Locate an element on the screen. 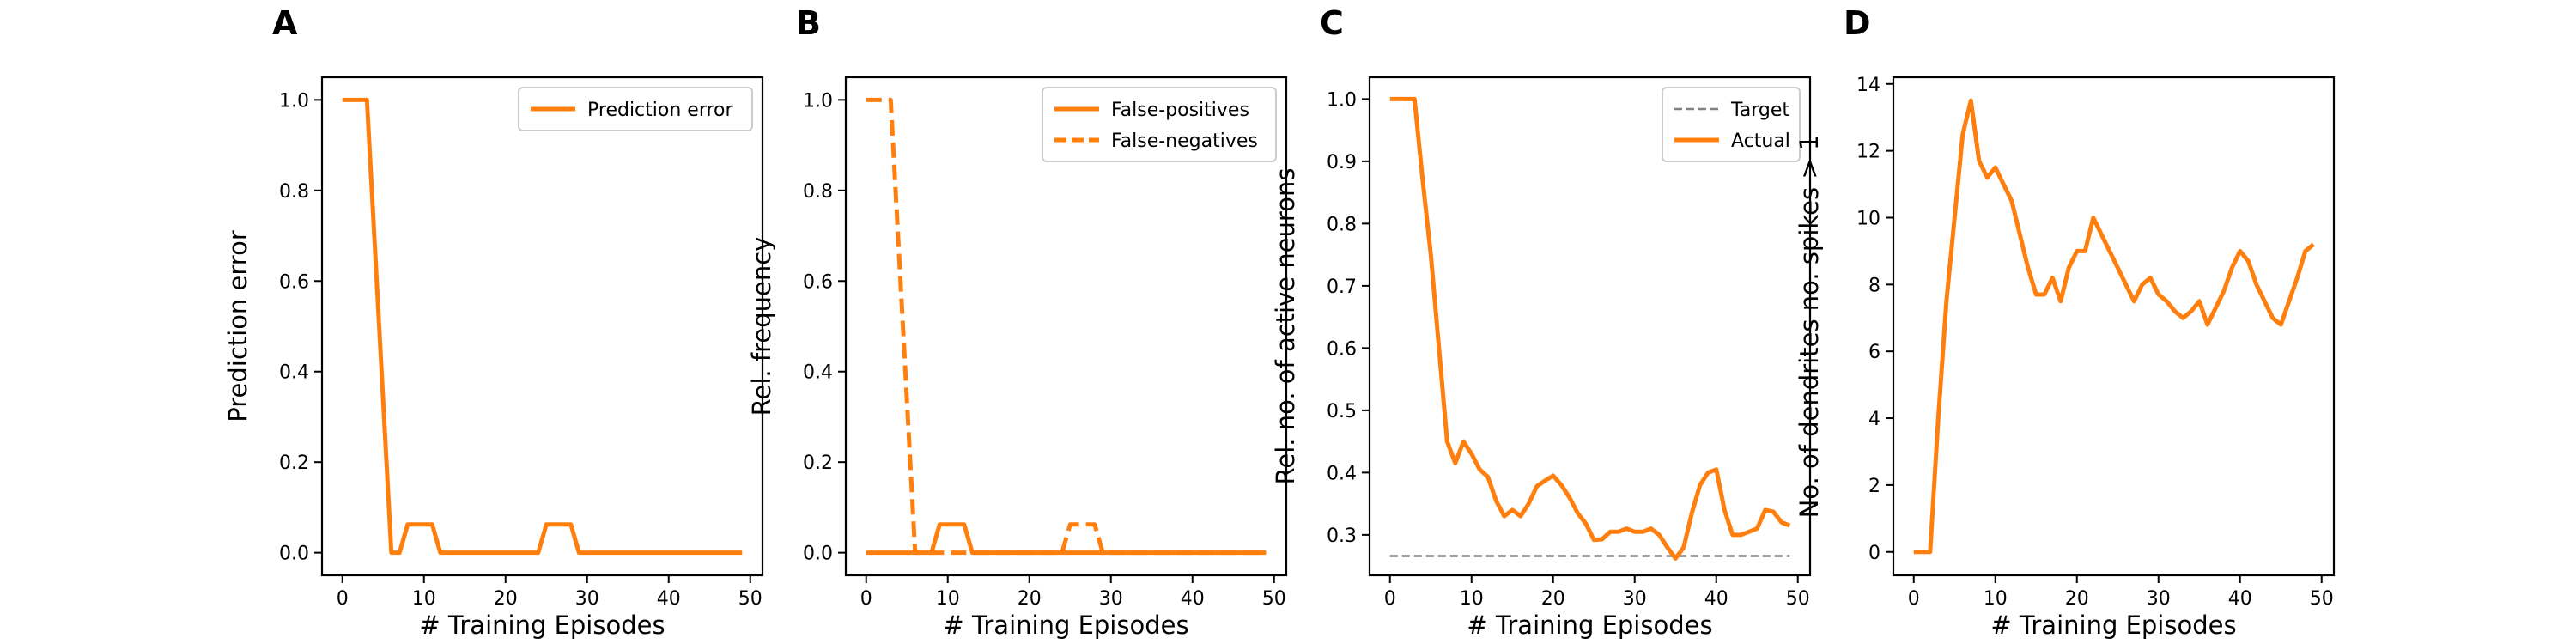 Image resolution: width=2576 pixels, height=644 pixels. legend-label: Actual is located at coordinates (1761, 142).